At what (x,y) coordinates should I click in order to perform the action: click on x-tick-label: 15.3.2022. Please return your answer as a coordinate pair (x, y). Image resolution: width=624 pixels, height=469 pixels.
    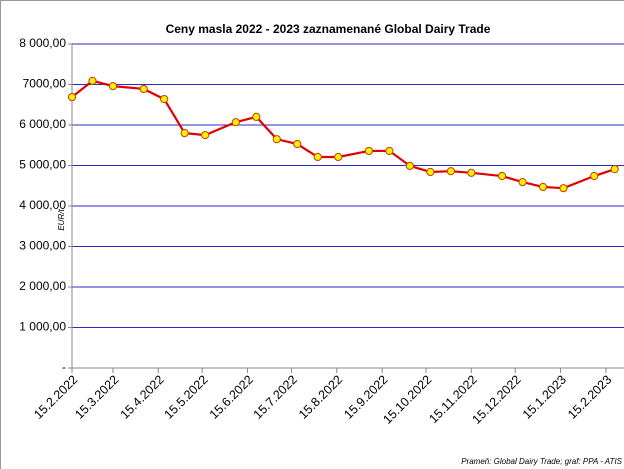
    Looking at the image, I should click on (96, 397).